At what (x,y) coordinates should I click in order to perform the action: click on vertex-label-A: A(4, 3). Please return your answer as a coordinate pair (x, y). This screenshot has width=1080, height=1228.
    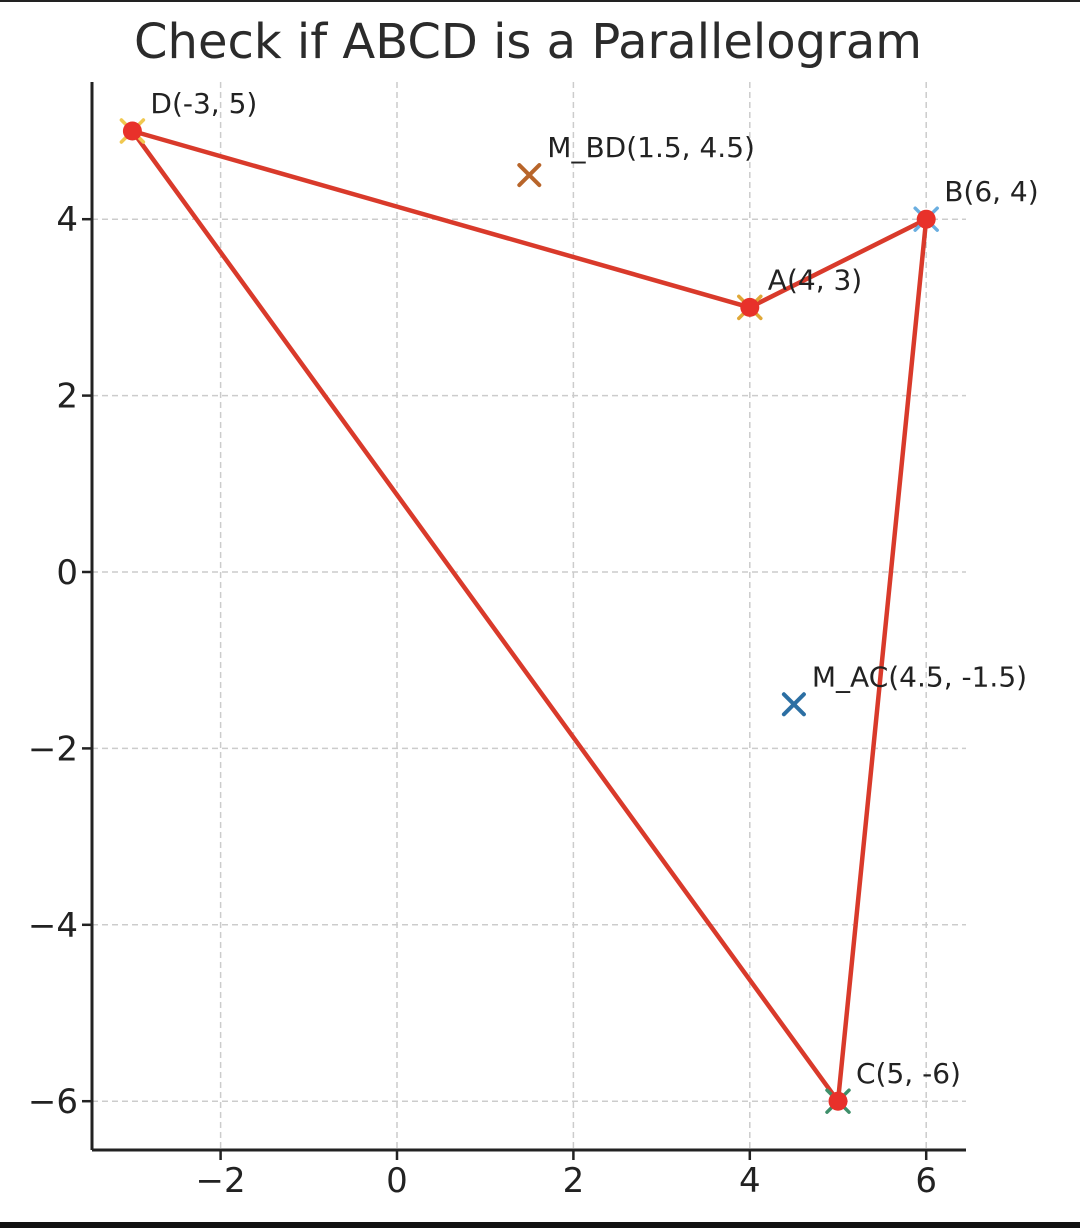
    Looking at the image, I should click on (815, 279).